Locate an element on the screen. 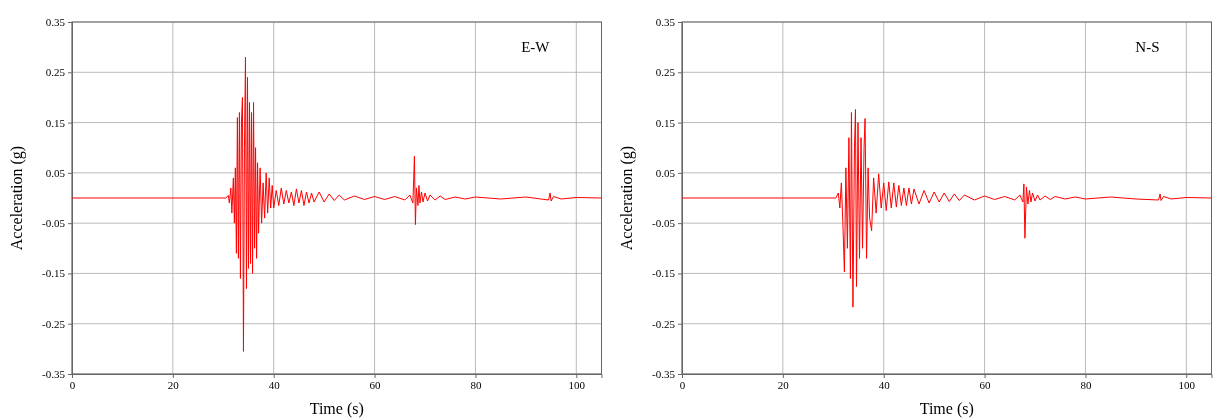 The image size is (1219, 420). annotation: E-W is located at coordinates (536, 47).